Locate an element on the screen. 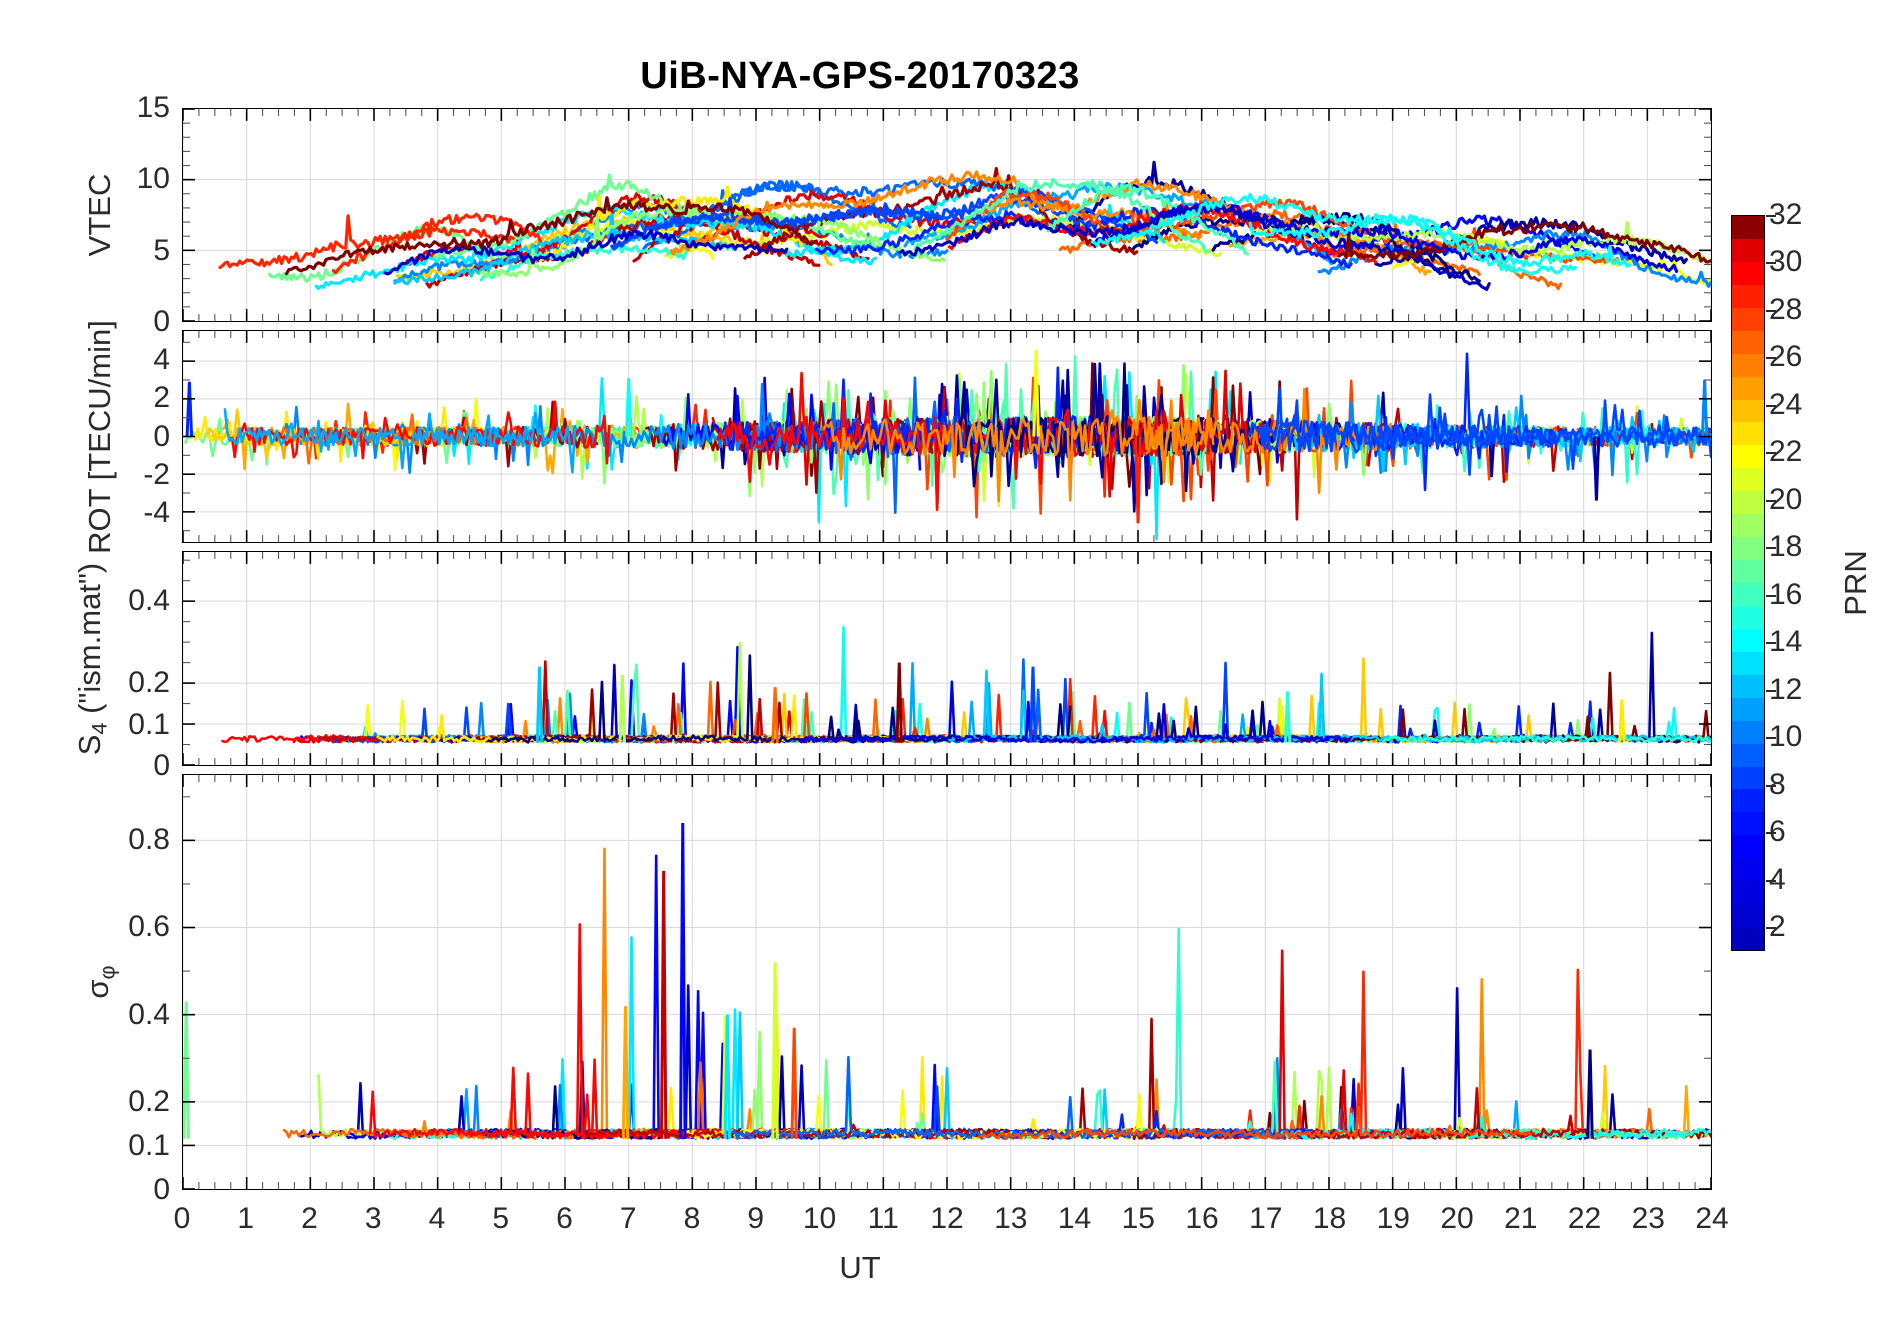 The image size is (1902, 1330). y-tick-s4: 0.1 is located at coordinates (149, 724).